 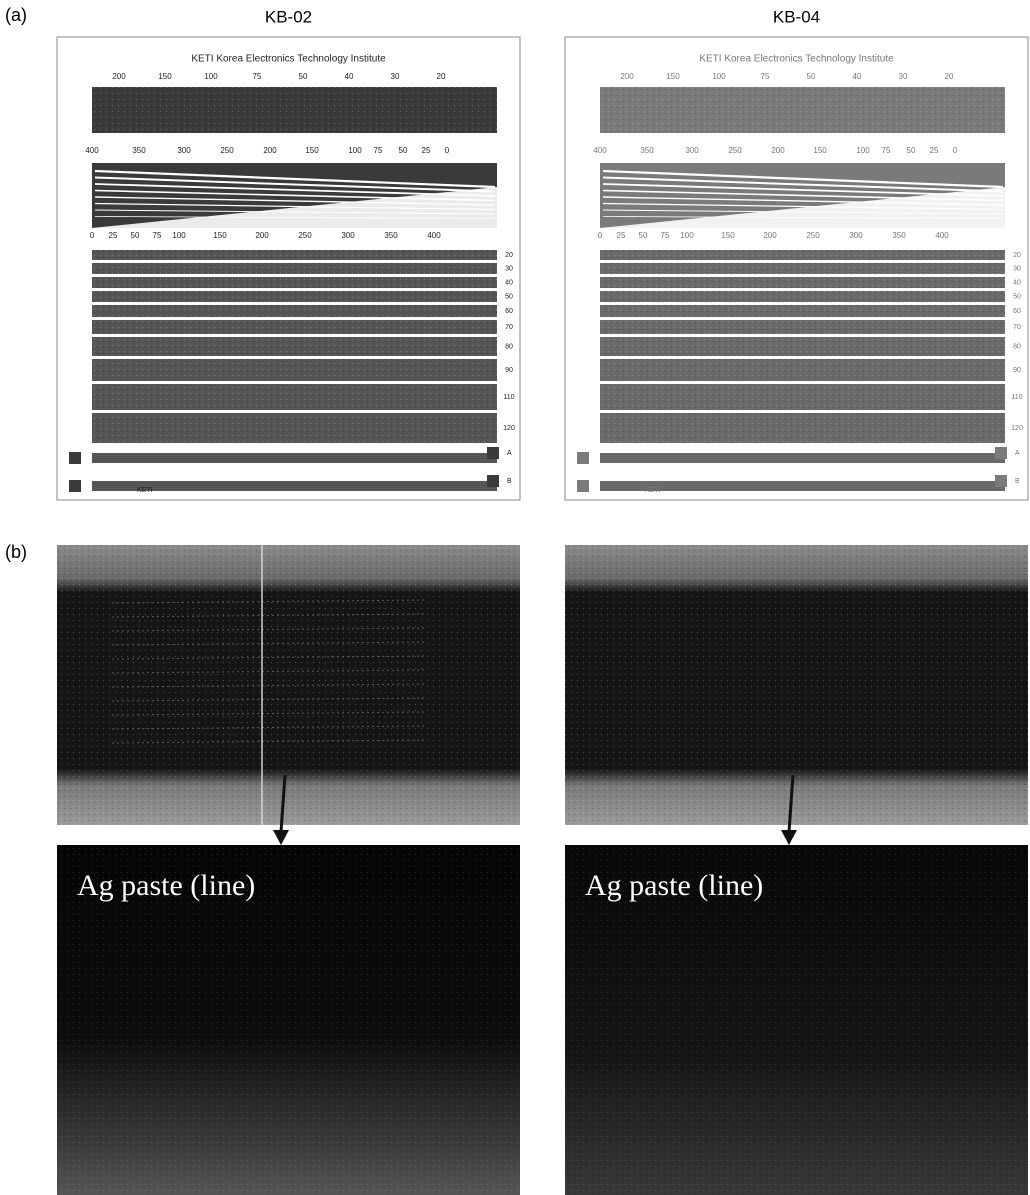 I want to click on pattern-number: 30, so click(x=395, y=76).